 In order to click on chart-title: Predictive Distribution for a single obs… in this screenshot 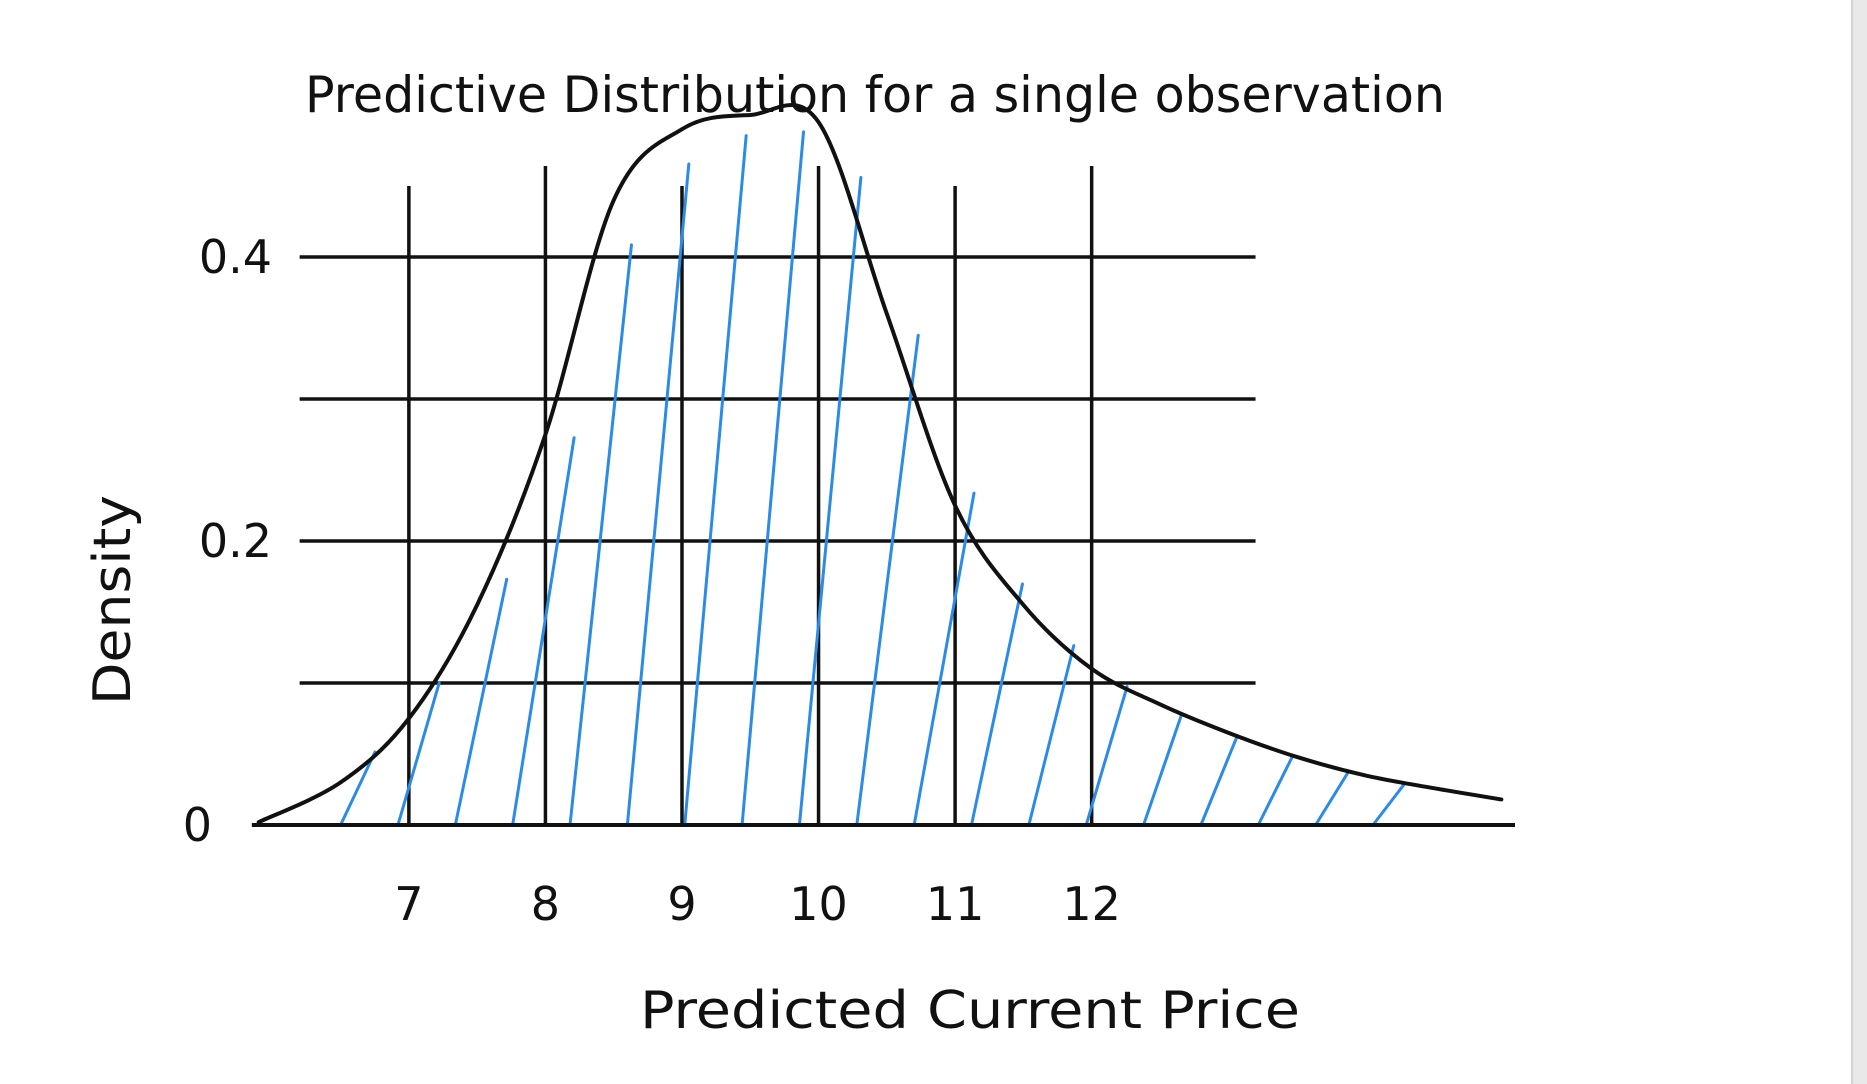, I will do `click(875, 95)`.